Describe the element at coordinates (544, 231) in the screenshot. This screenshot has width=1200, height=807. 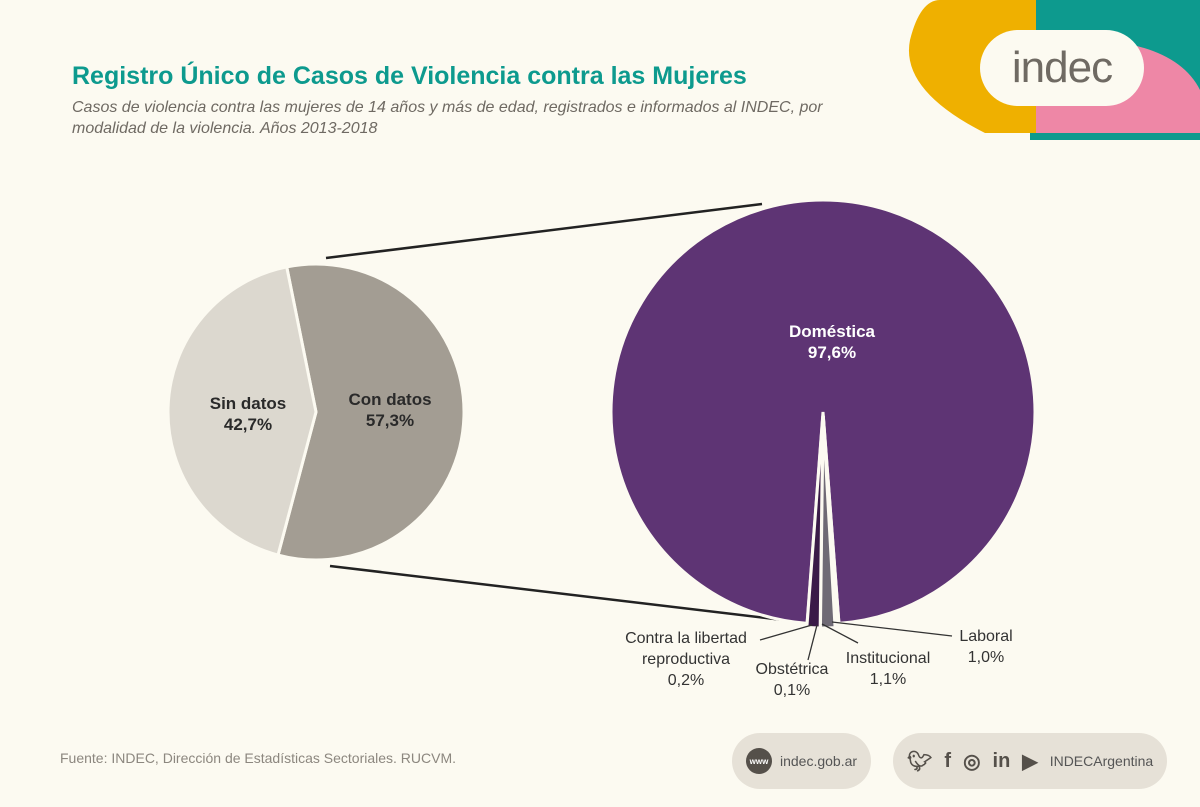
I see `connector-top` at that location.